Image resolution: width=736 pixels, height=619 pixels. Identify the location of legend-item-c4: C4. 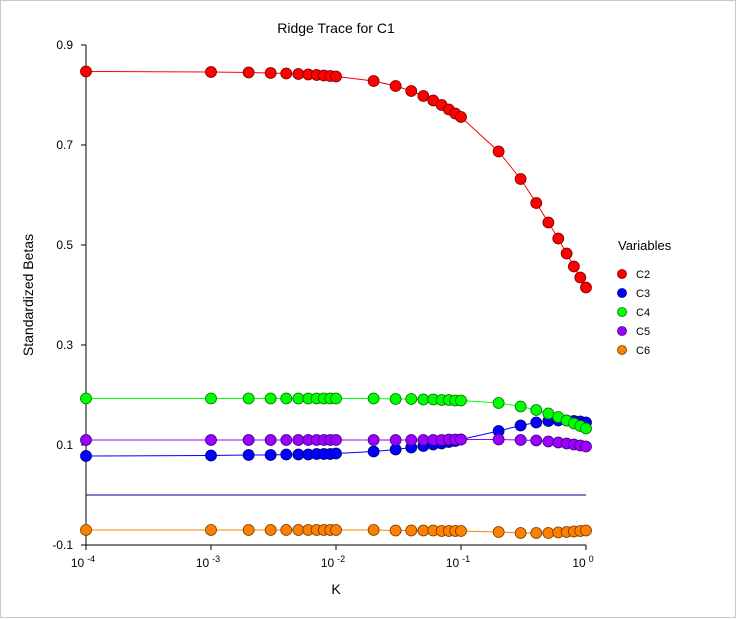
(633, 313).